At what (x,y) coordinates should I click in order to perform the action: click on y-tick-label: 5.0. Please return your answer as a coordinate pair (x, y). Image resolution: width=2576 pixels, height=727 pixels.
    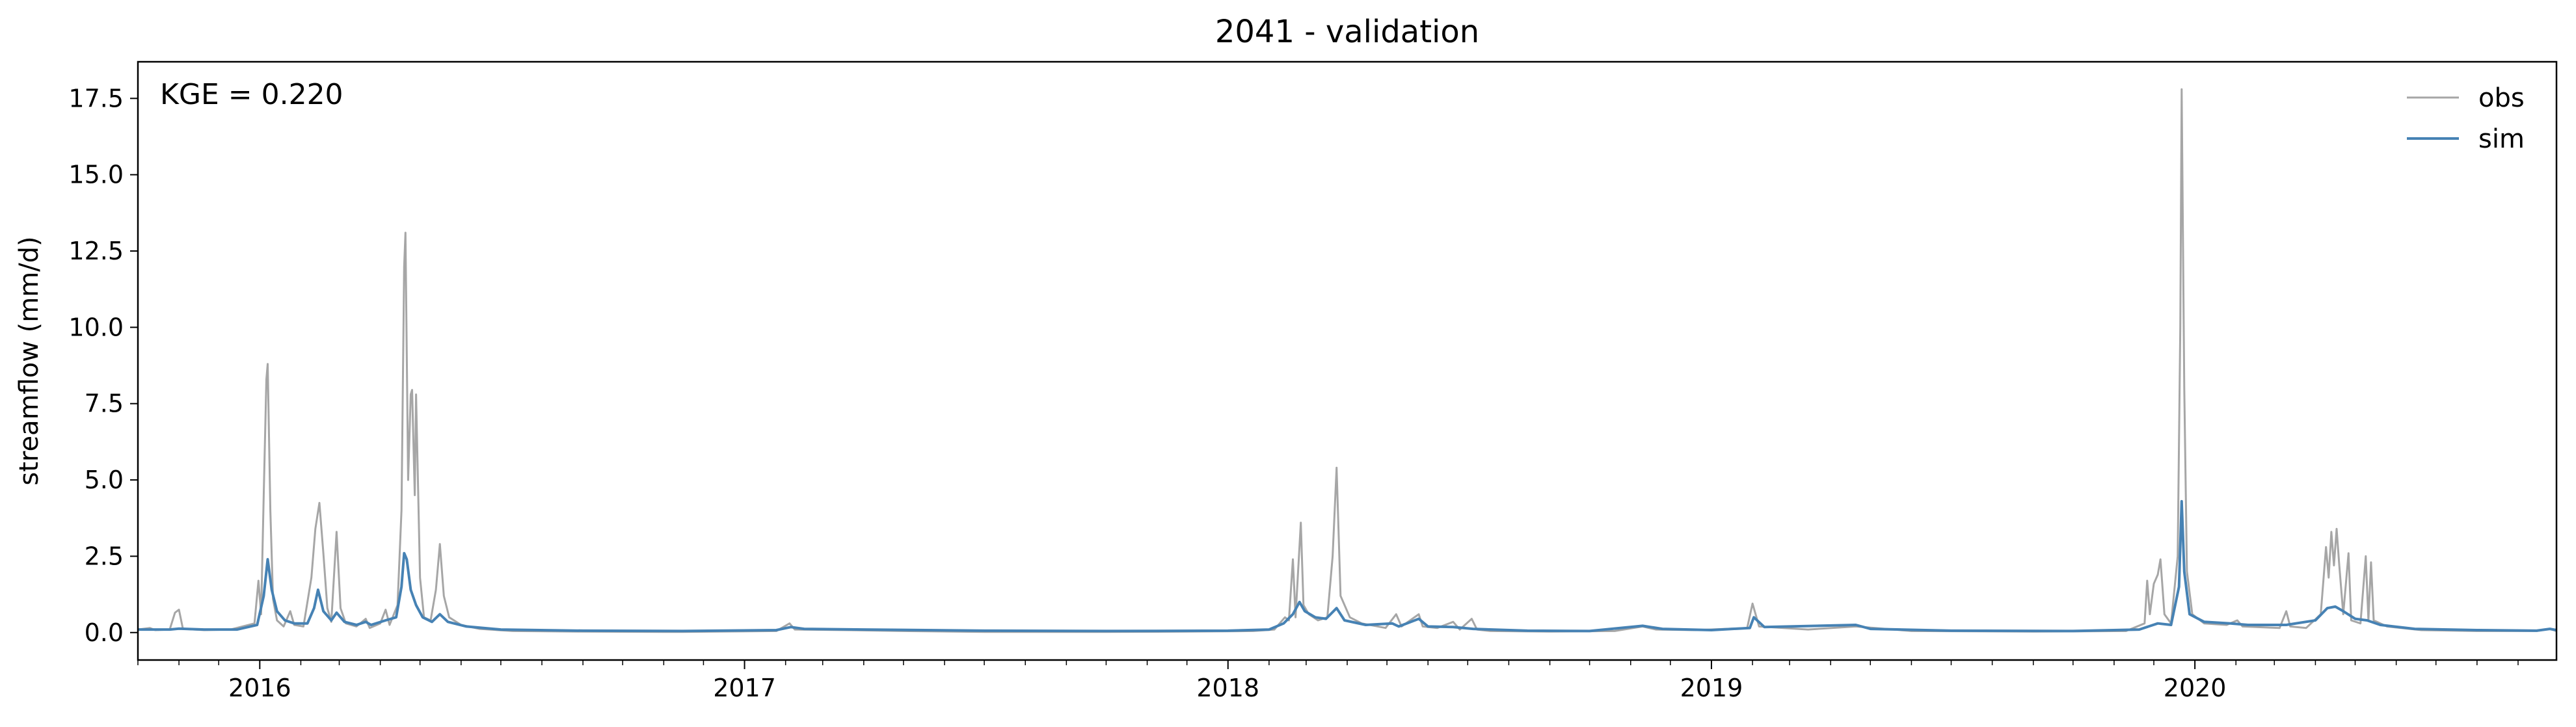
    Looking at the image, I should click on (104, 480).